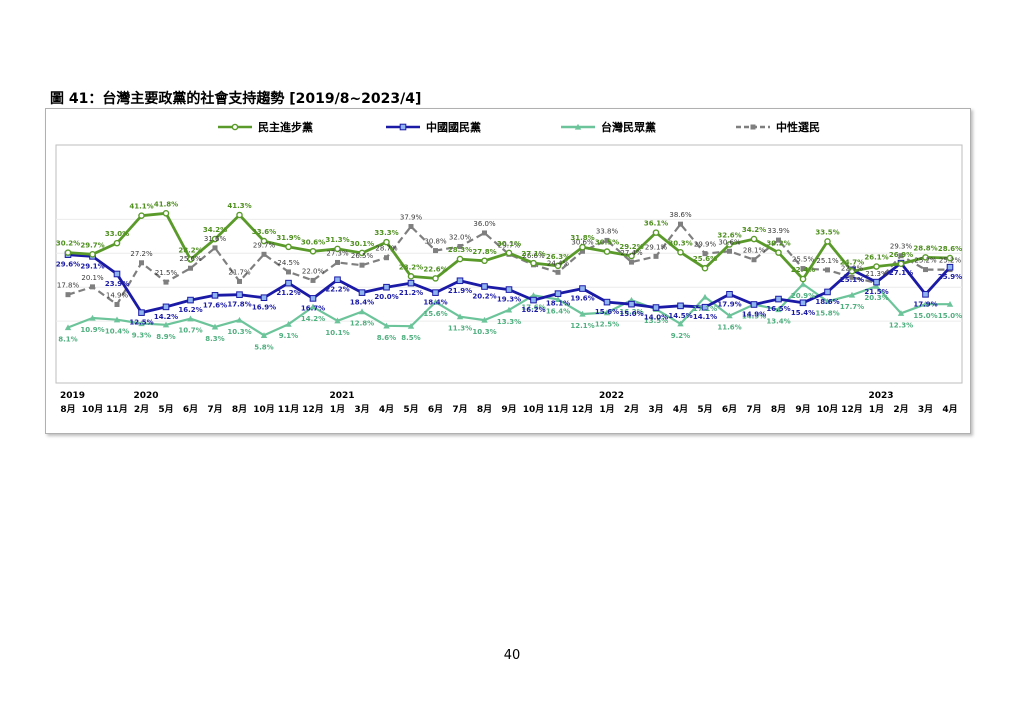 The width and height of the screenshot is (1024, 724). What do you see at coordinates (827, 261) in the screenshot?
I see `data-label-neutral: 25.1%` at bounding box center [827, 261].